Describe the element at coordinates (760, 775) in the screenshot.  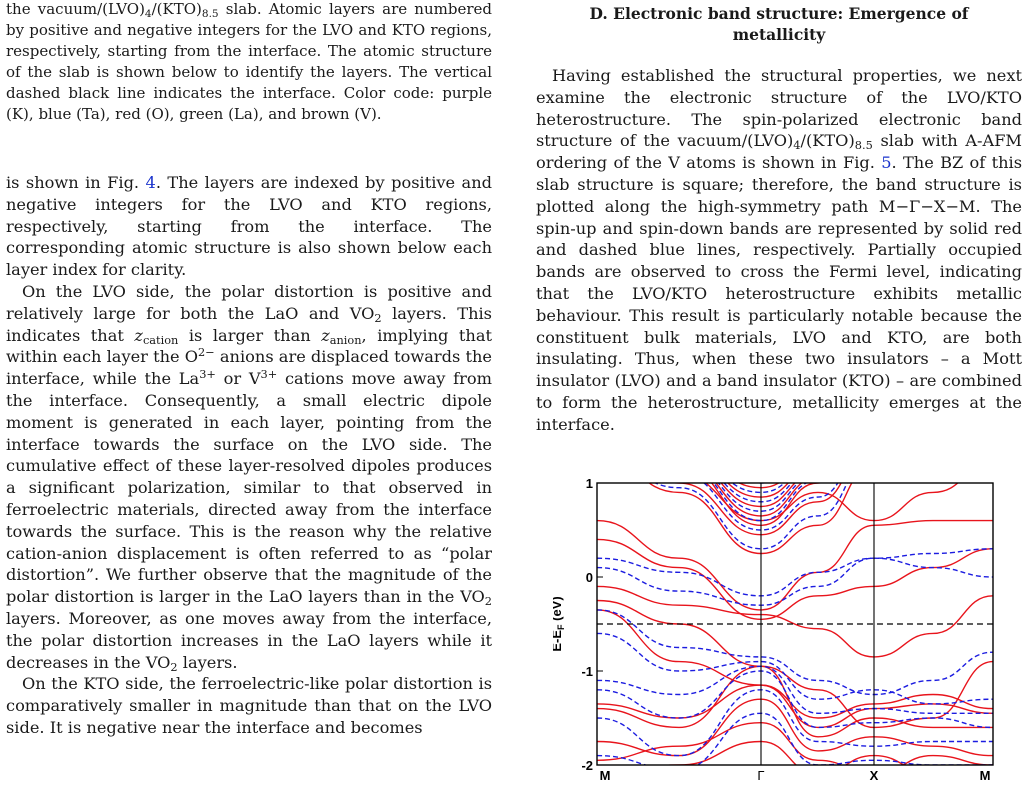
I see `kpoint-label: Γ` at that location.